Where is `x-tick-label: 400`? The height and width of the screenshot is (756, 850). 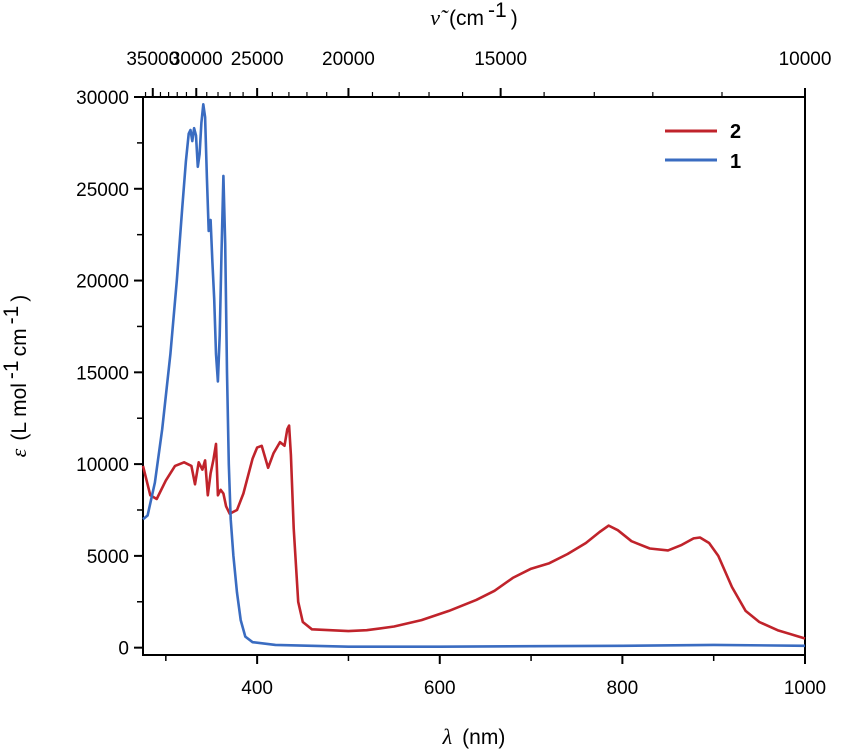
x-tick-label: 400 is located at coordinates (257, 688).